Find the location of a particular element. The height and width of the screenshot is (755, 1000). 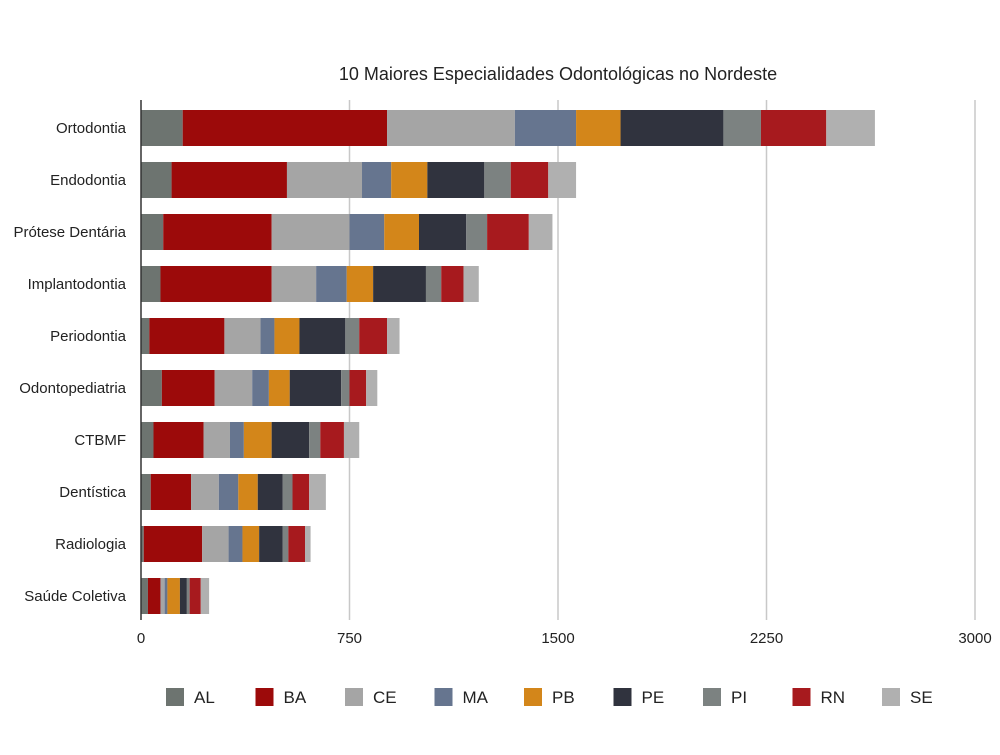

bar-group-prótese-dentária is located at coordinates (347, 232).